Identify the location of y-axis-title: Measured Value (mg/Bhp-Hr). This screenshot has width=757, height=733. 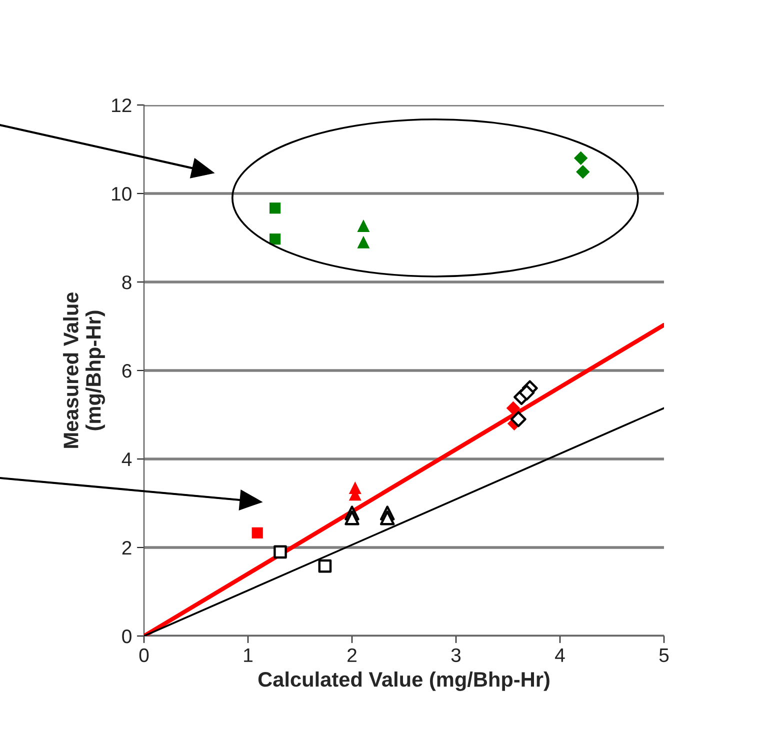
(84, 370).